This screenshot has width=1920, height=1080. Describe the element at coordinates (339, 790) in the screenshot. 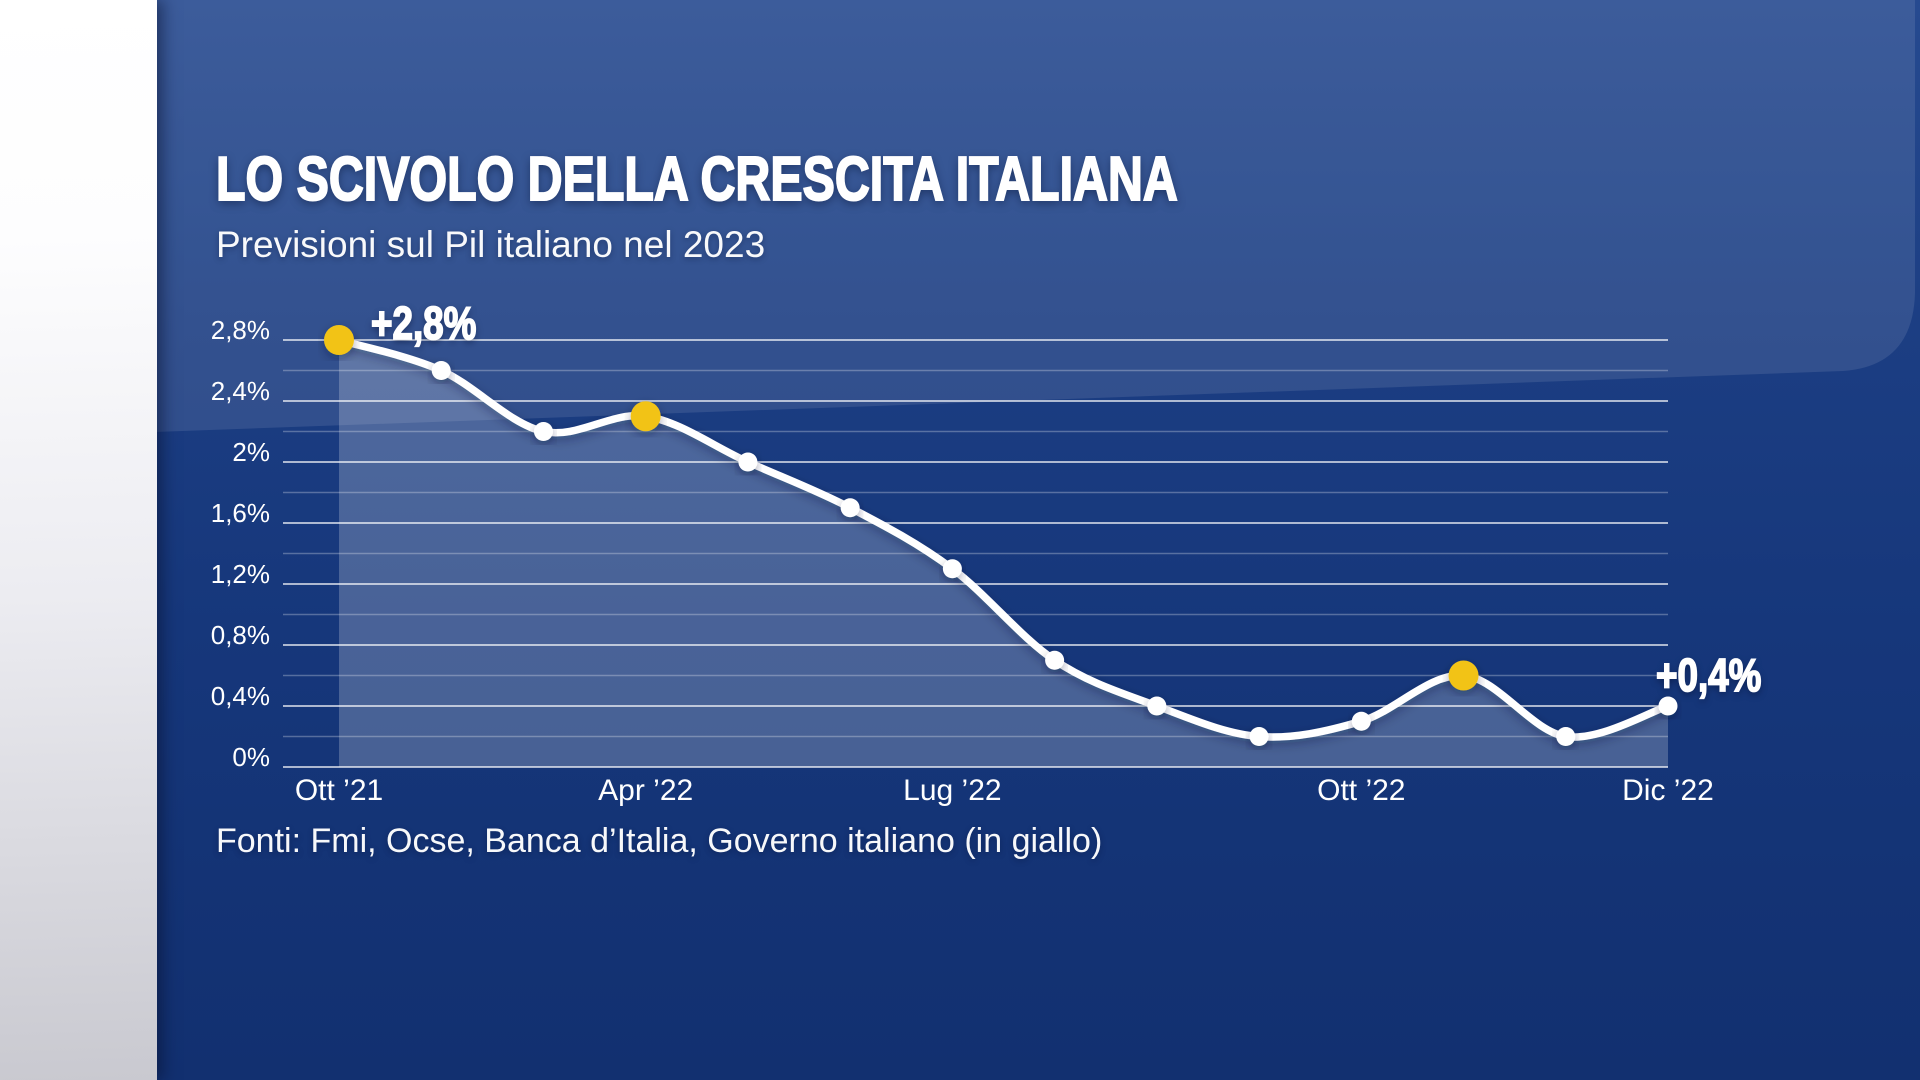

I see `x-axis-tick-label: Ott ’21` at that location.